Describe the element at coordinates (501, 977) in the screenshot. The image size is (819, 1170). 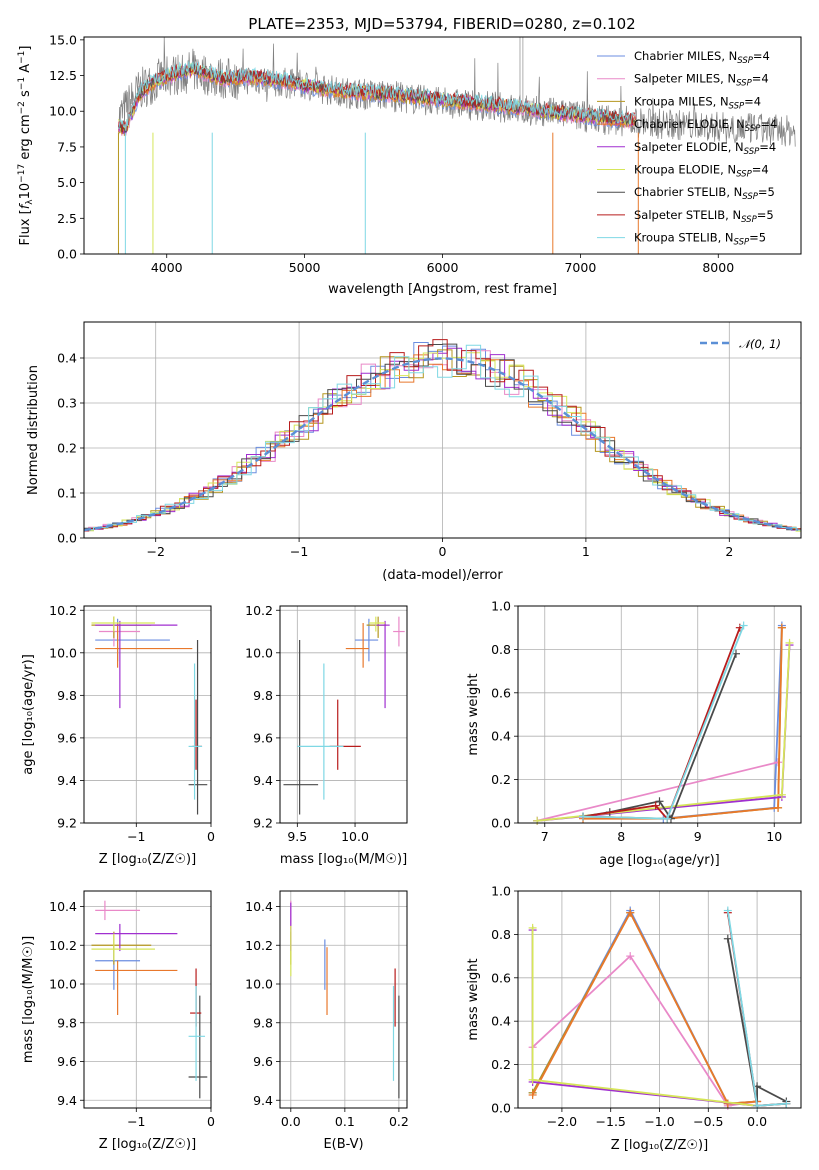
I see `y-tick-label: 0.6` at that location.